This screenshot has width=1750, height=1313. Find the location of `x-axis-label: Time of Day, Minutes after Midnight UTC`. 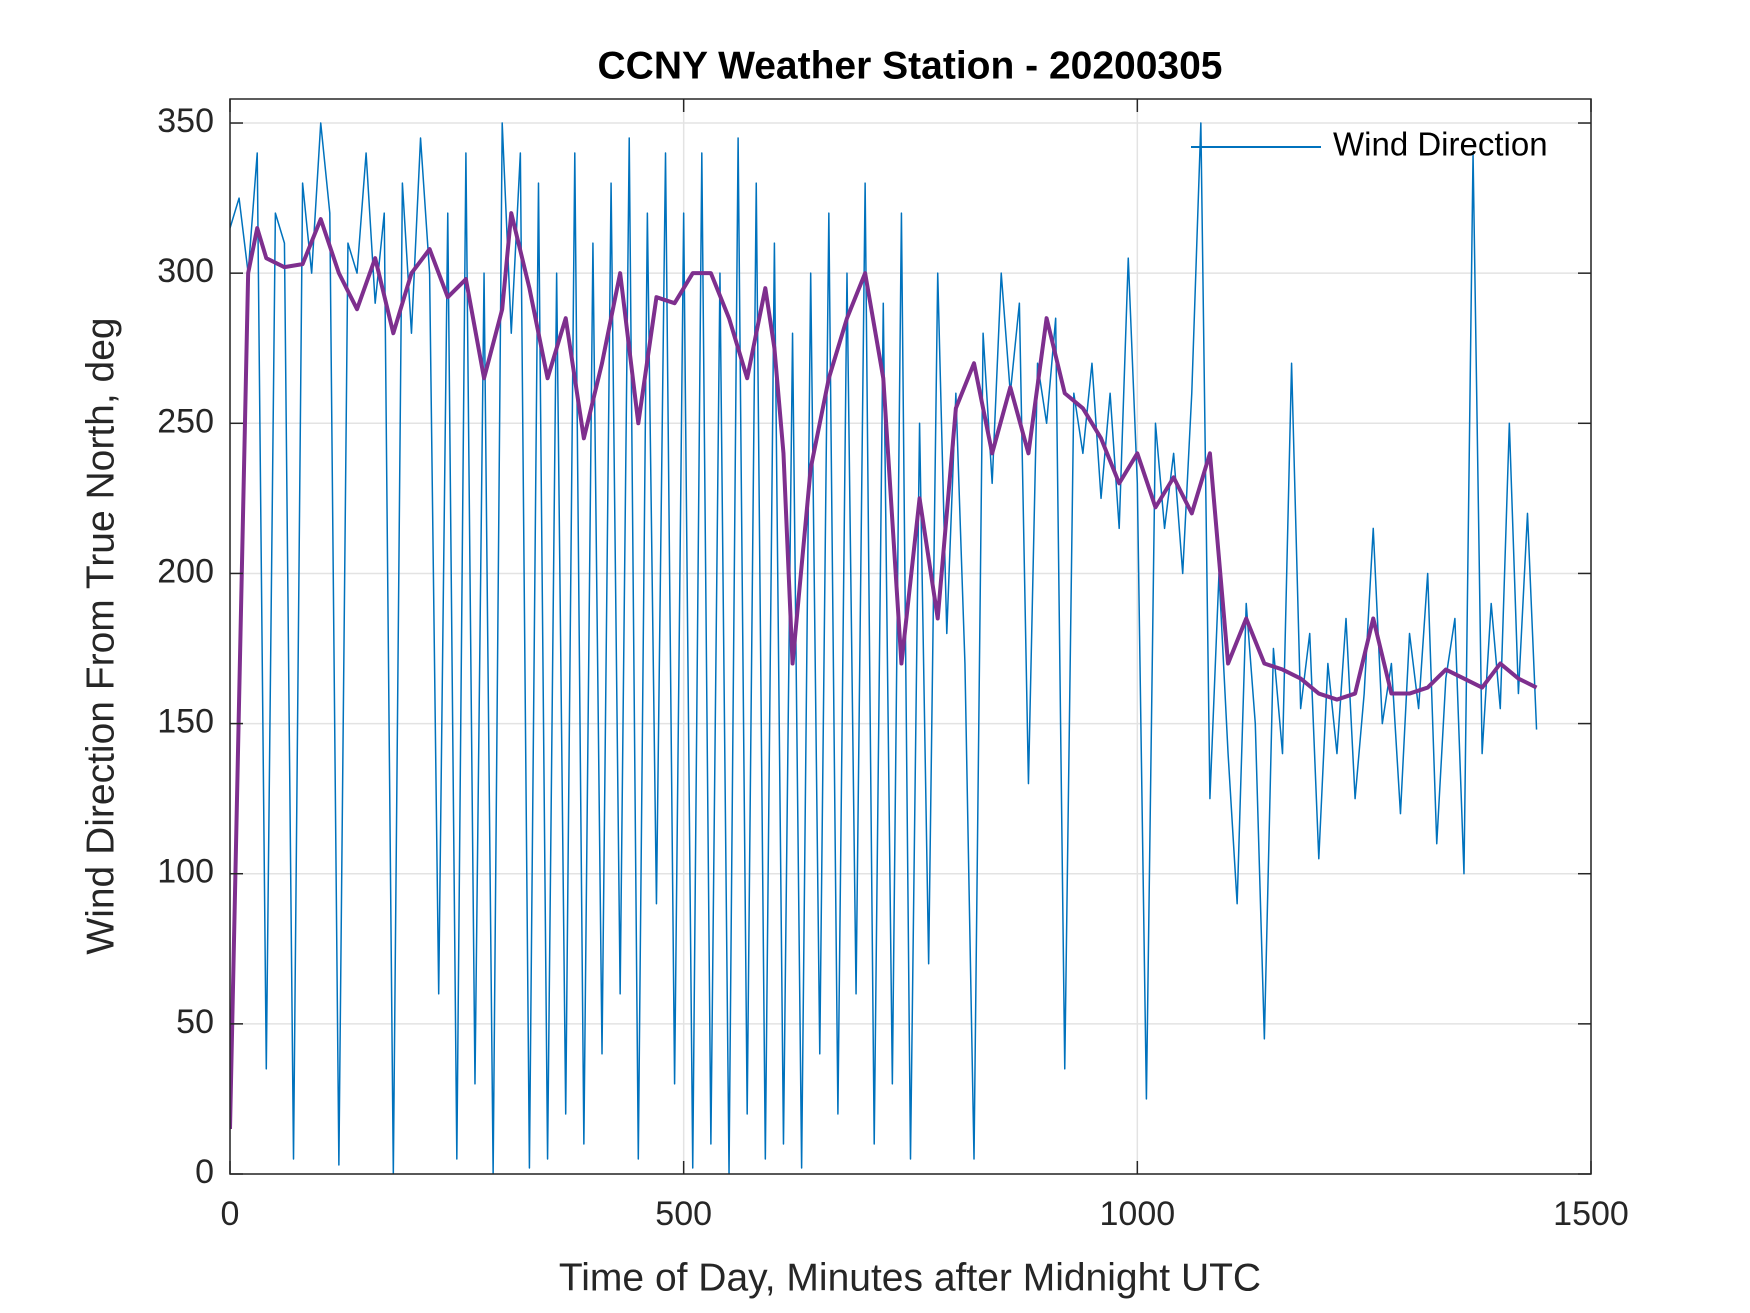

x-axis-label: Time of Day, Minutes after Midnight UTC is located at coordinates (910, 1277).